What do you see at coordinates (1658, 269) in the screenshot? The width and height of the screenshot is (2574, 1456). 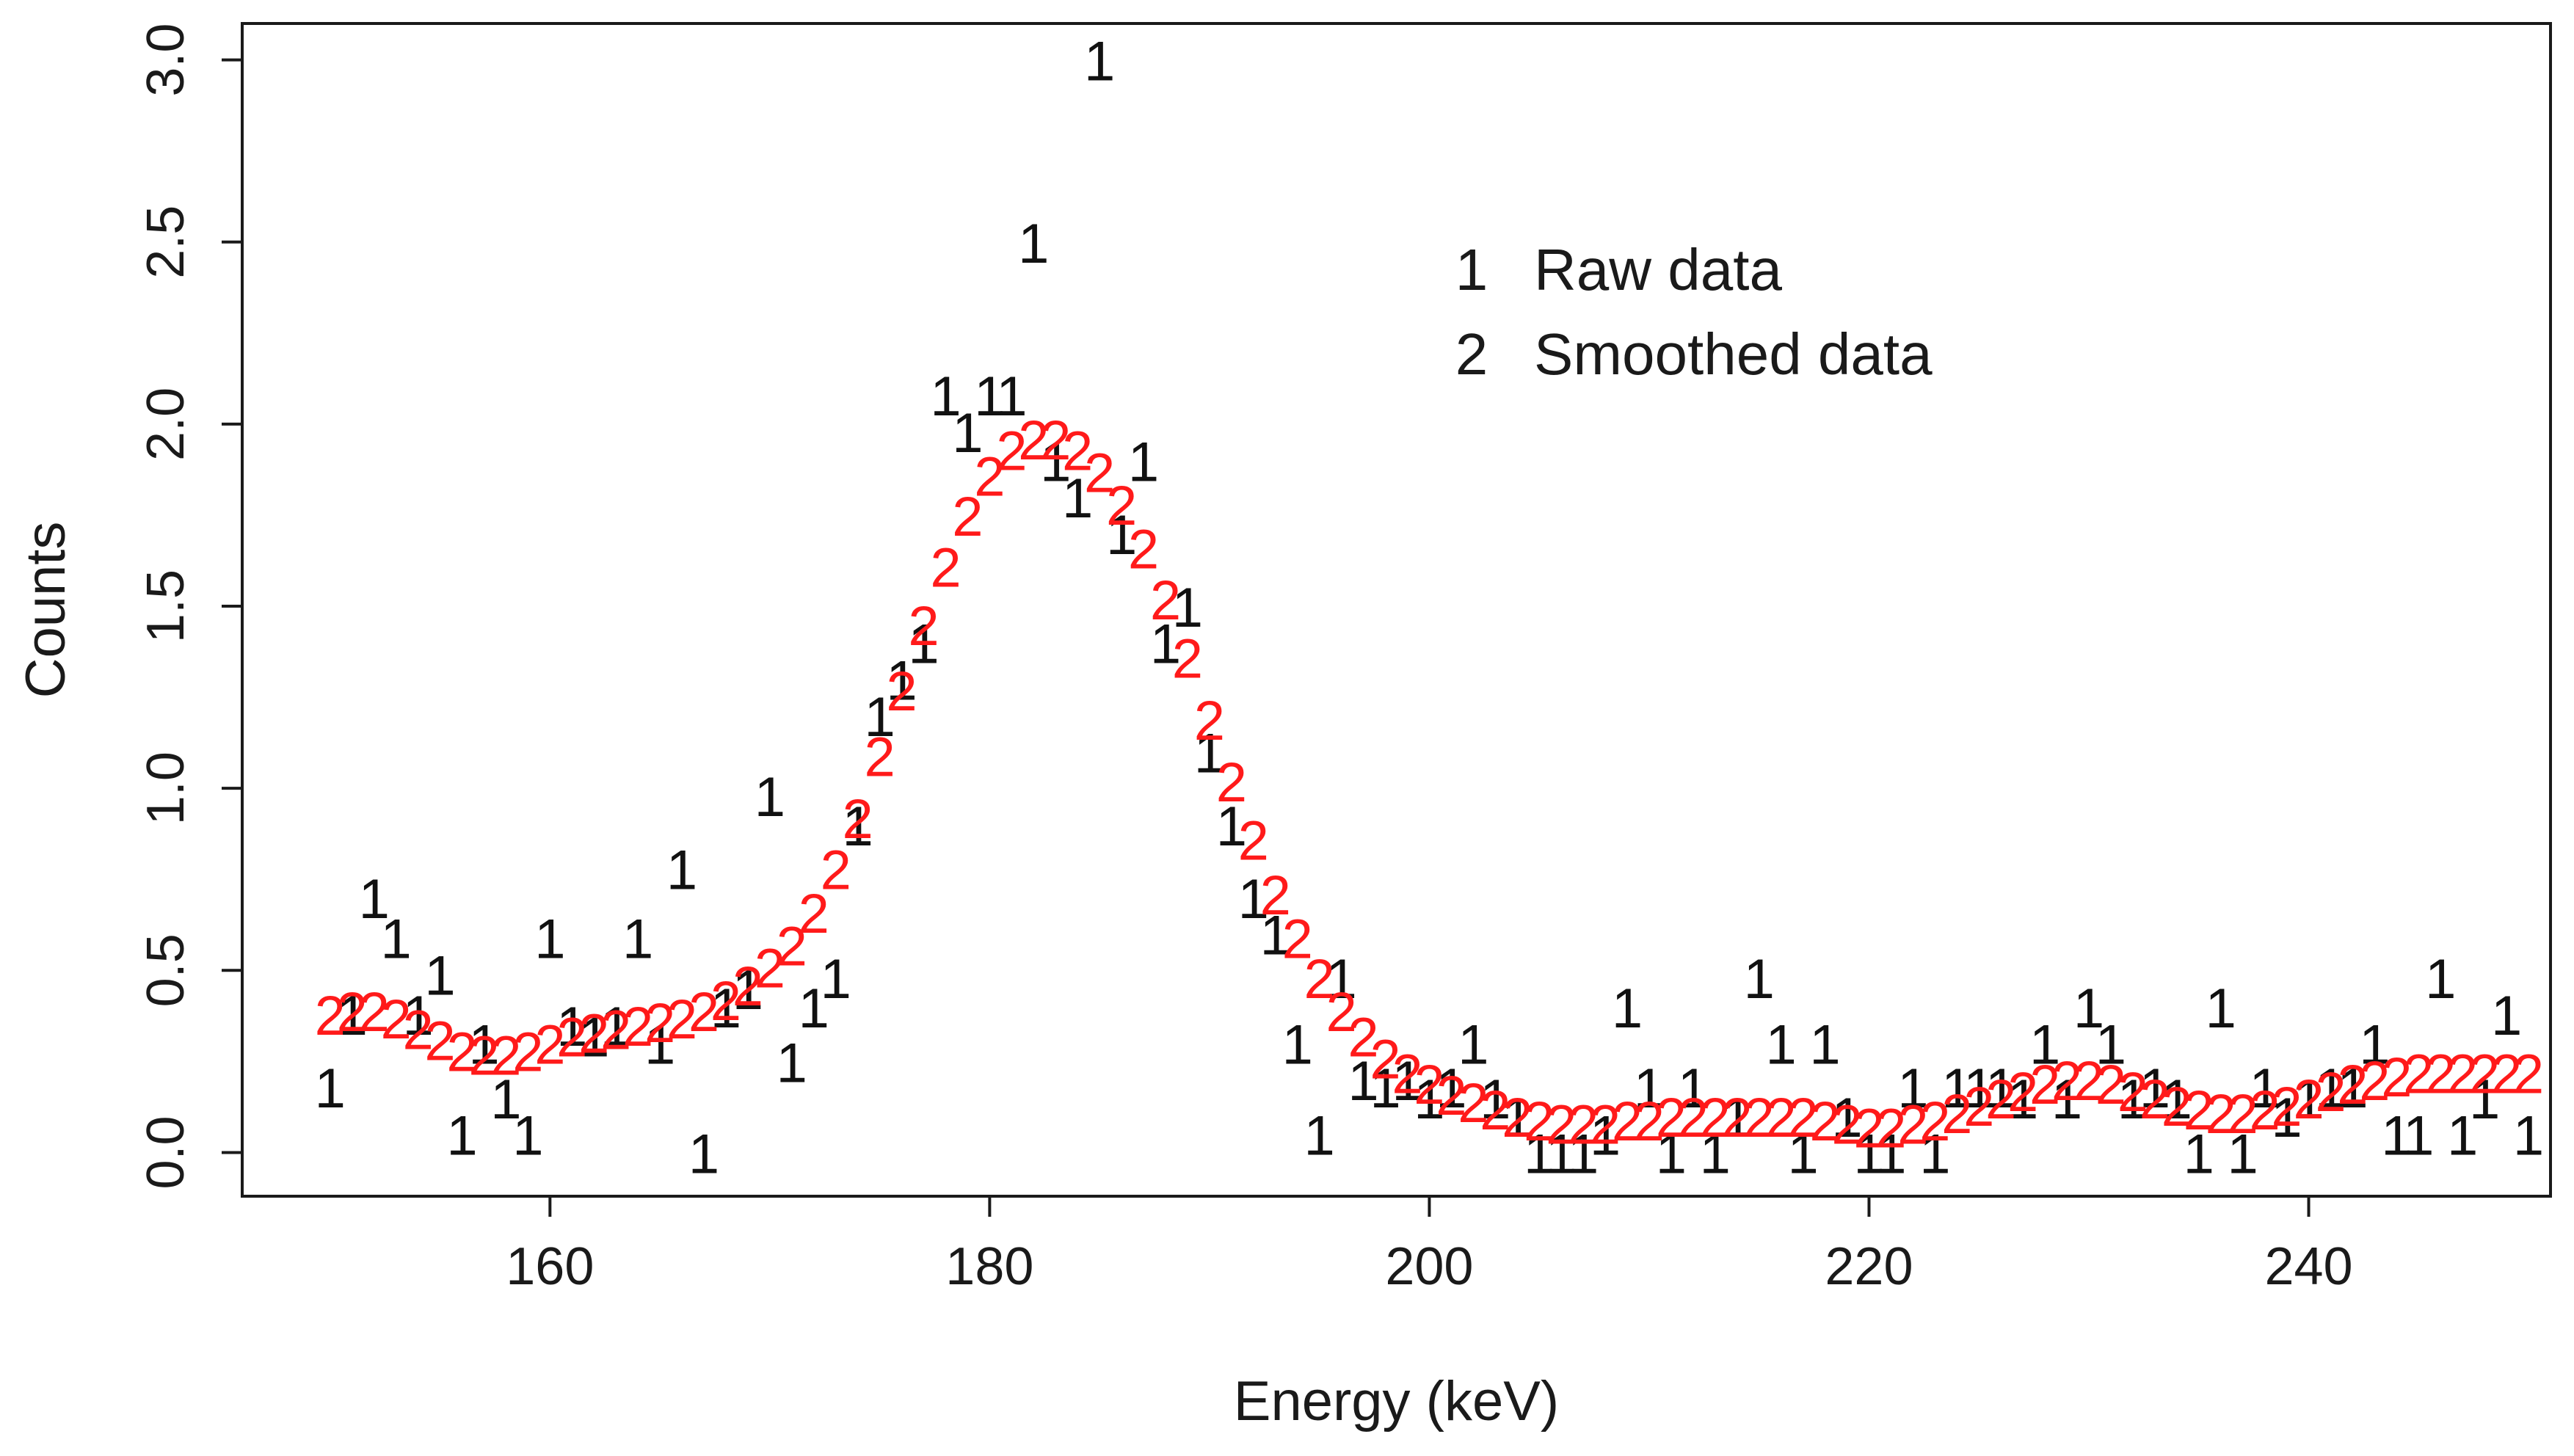 I see `legend-label-raw: Raw data` at bounding box center [1658, 269].